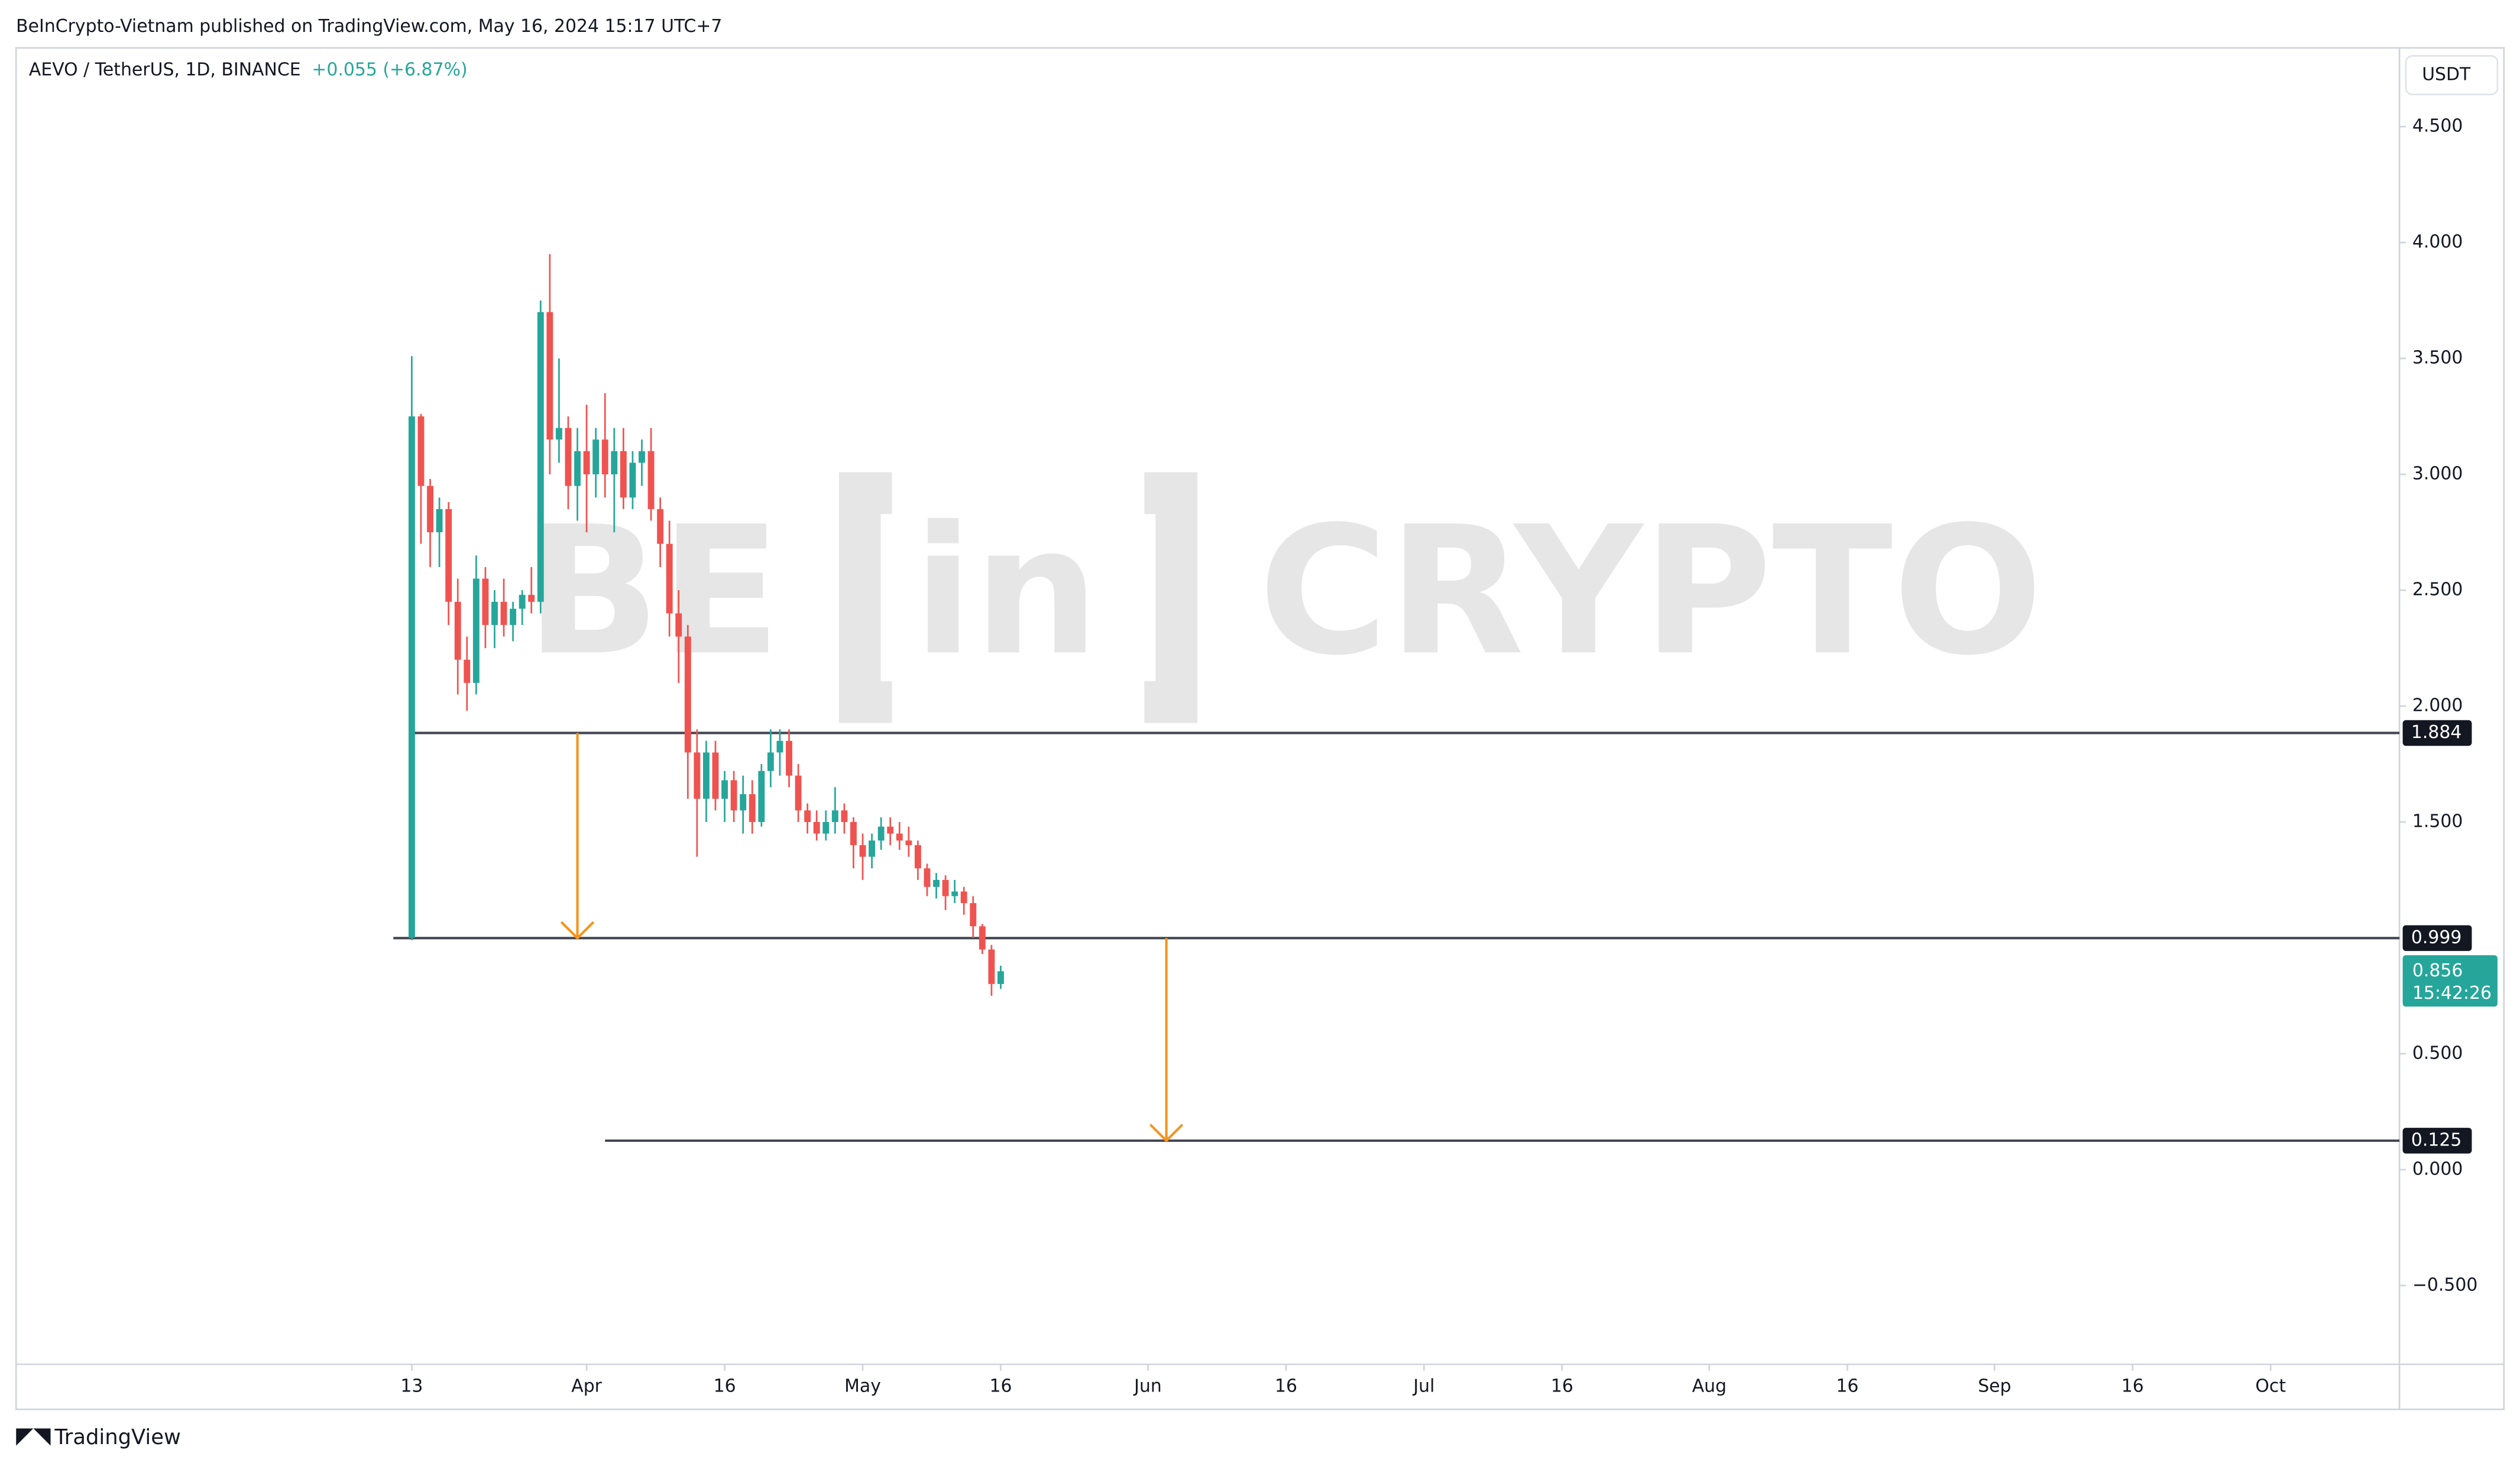 Image resolution: width=2520 pixels, height=1466 pixels. Describe the element at coordinates (2446, 74) in the screenshot. I see `currency: USDT` at that location.